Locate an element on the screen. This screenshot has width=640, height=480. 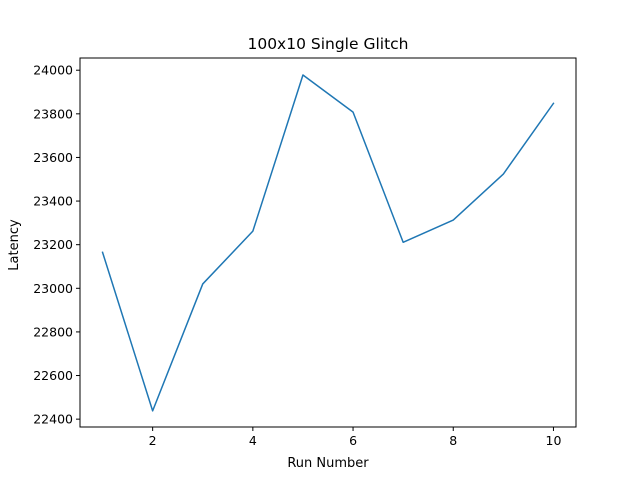
x-tick-label: 6 is located at coordinates (353, 440).